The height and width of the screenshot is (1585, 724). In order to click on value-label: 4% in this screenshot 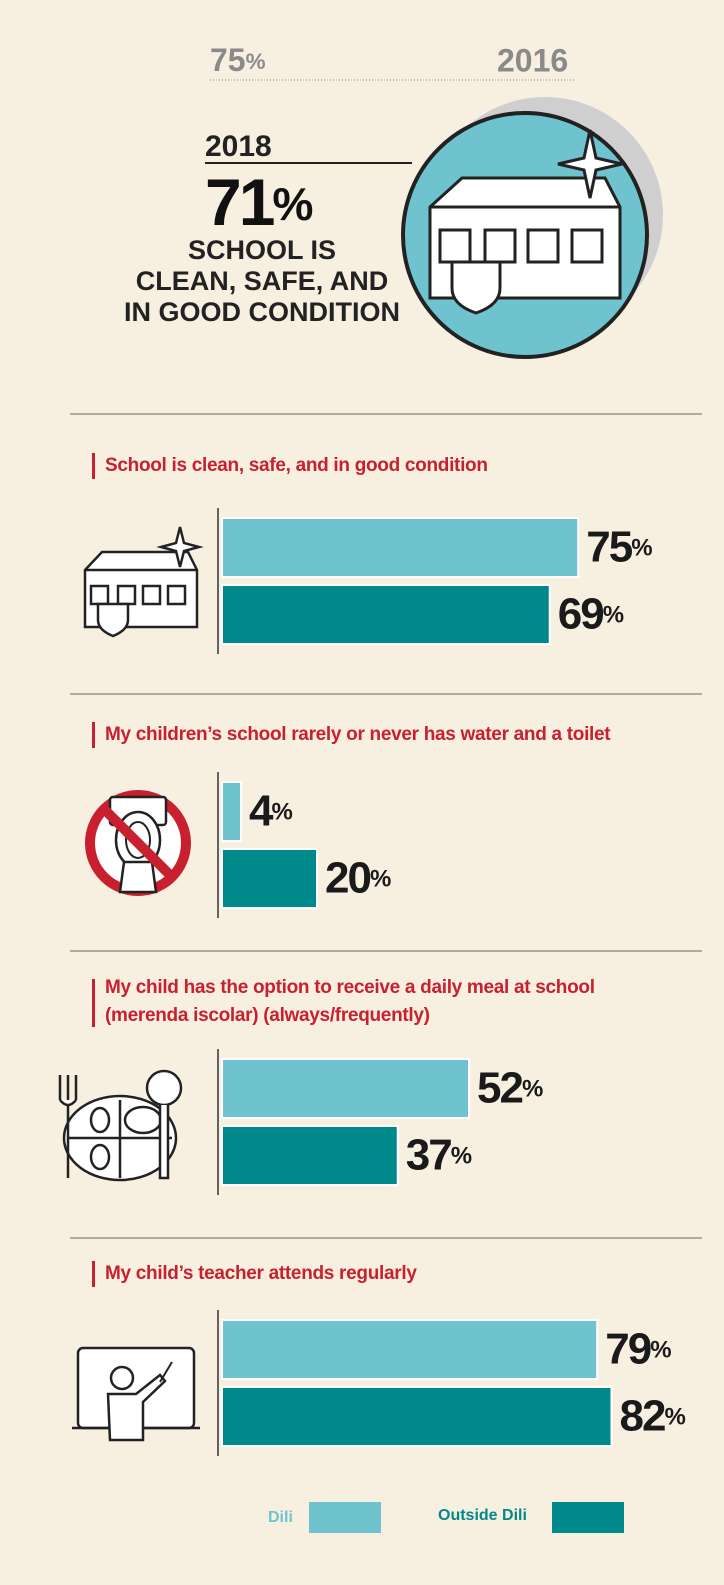, I will do `click(270, 810)`.